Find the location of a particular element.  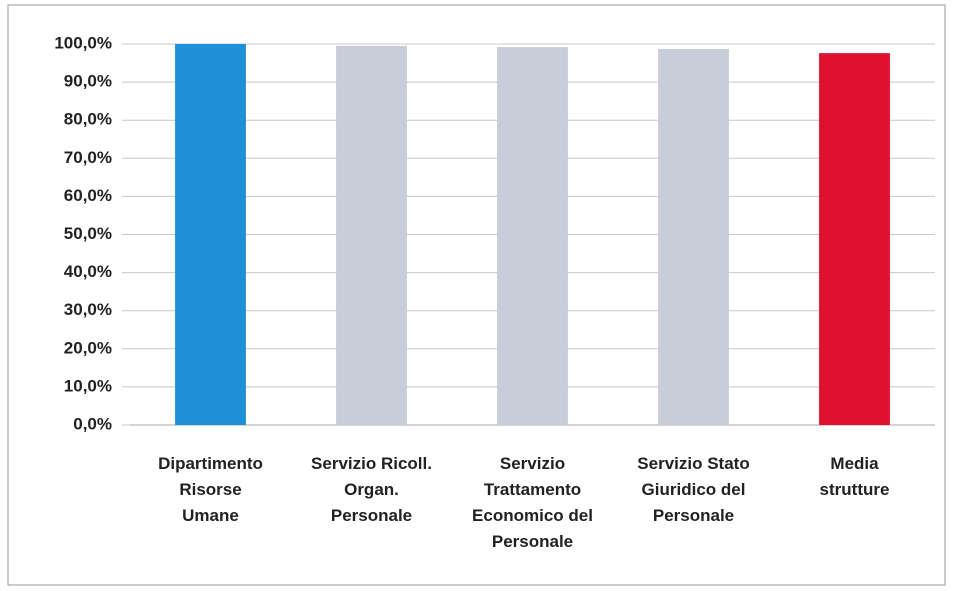

x-tick-label: Dipartimento Risorse Umane is located at coordinates (210, 489).